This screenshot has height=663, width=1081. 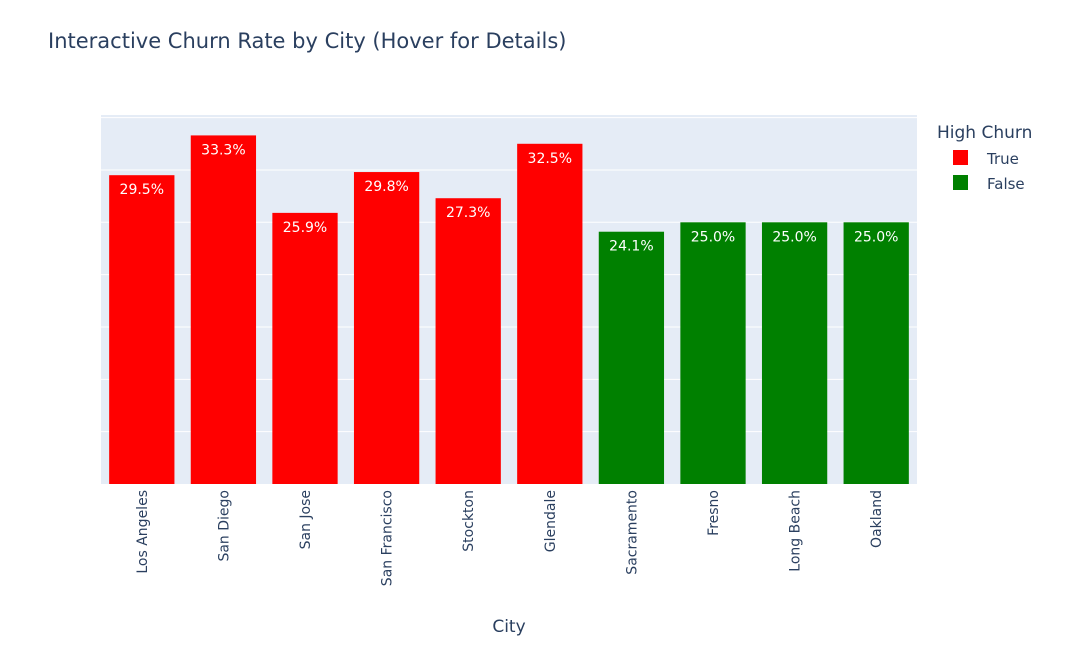 What do you see at coordinates (142, 330) in the screenshot?
I see `bar-los-angeles` at bounding box center [142, 330].